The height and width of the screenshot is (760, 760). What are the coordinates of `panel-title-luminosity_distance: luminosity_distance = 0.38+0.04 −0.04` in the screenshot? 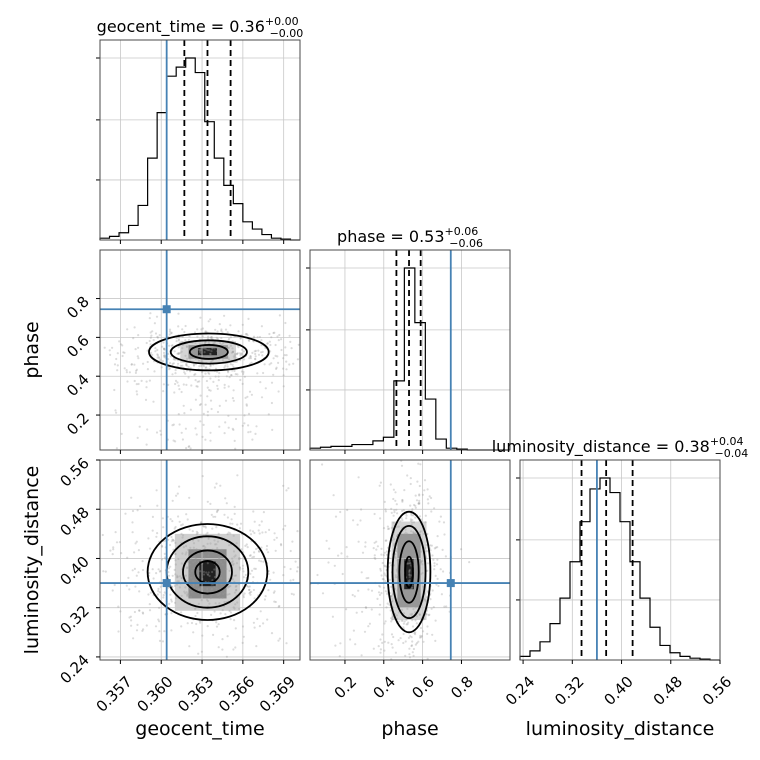 It's located at (620, 447).